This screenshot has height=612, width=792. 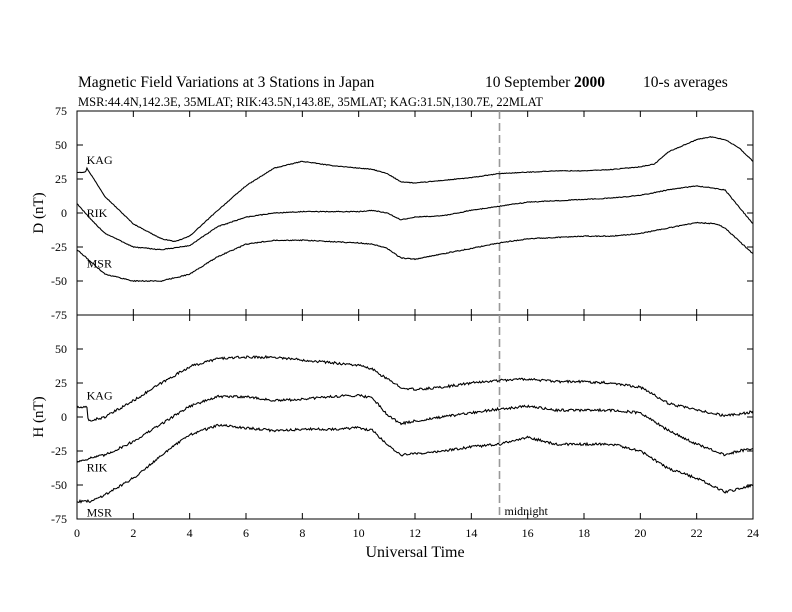 I want to click on x-axis-label: Universal Time, so click(x=414, y=552).